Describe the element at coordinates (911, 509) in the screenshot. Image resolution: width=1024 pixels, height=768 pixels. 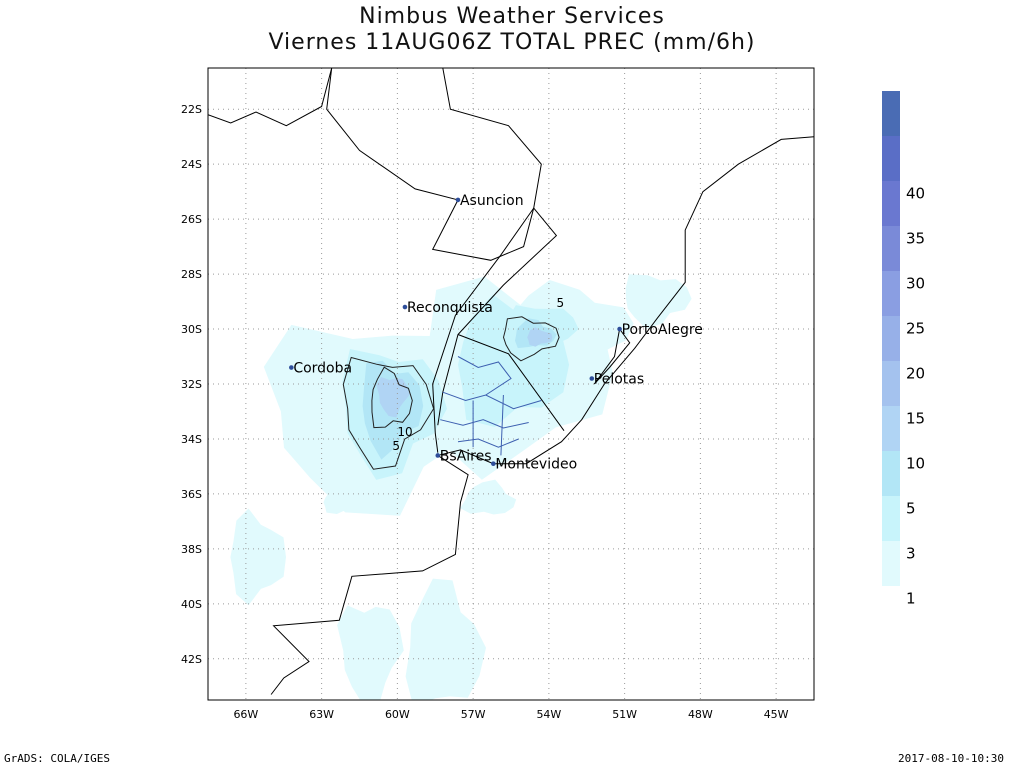
I see `colorbar-label: 5` at that location.